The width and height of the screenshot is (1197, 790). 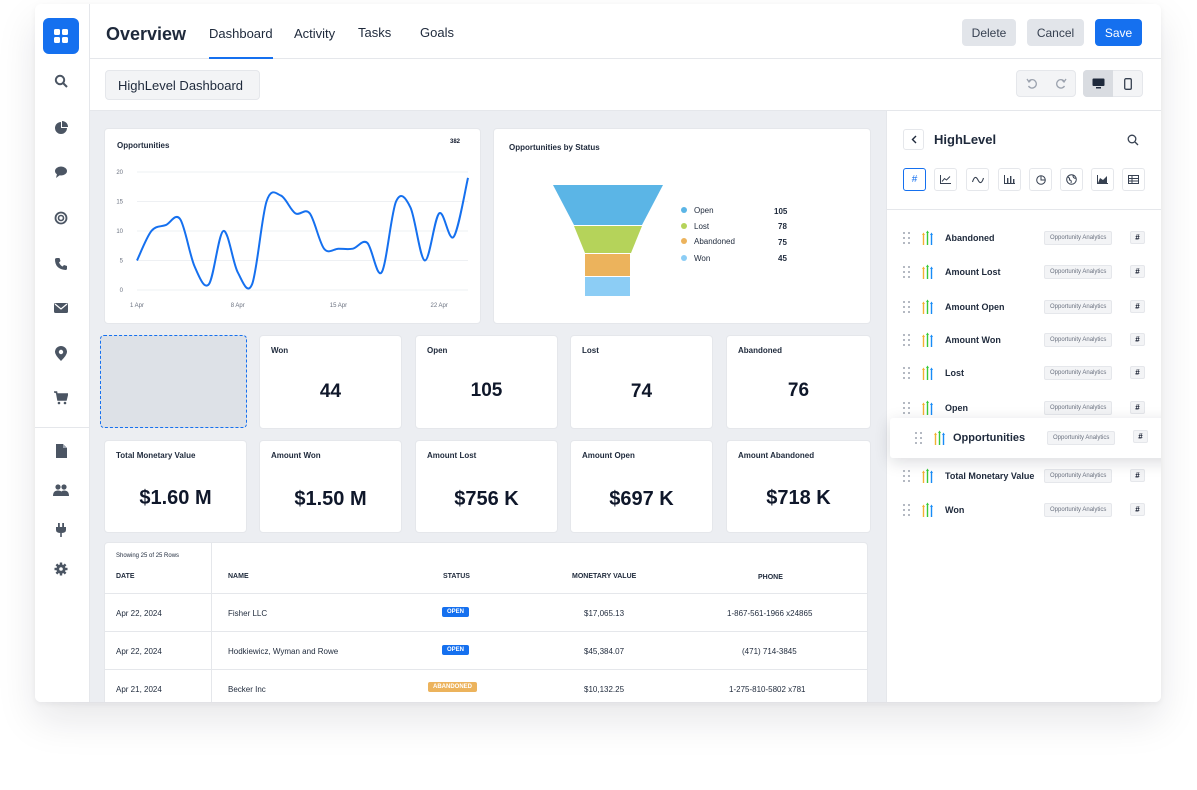 What do you see at coordinates (1025, 272) in the screenshot?
I see `widget-list-item: Amount Lost Opportunity Analytics #` at bounding box center [1025, 272].